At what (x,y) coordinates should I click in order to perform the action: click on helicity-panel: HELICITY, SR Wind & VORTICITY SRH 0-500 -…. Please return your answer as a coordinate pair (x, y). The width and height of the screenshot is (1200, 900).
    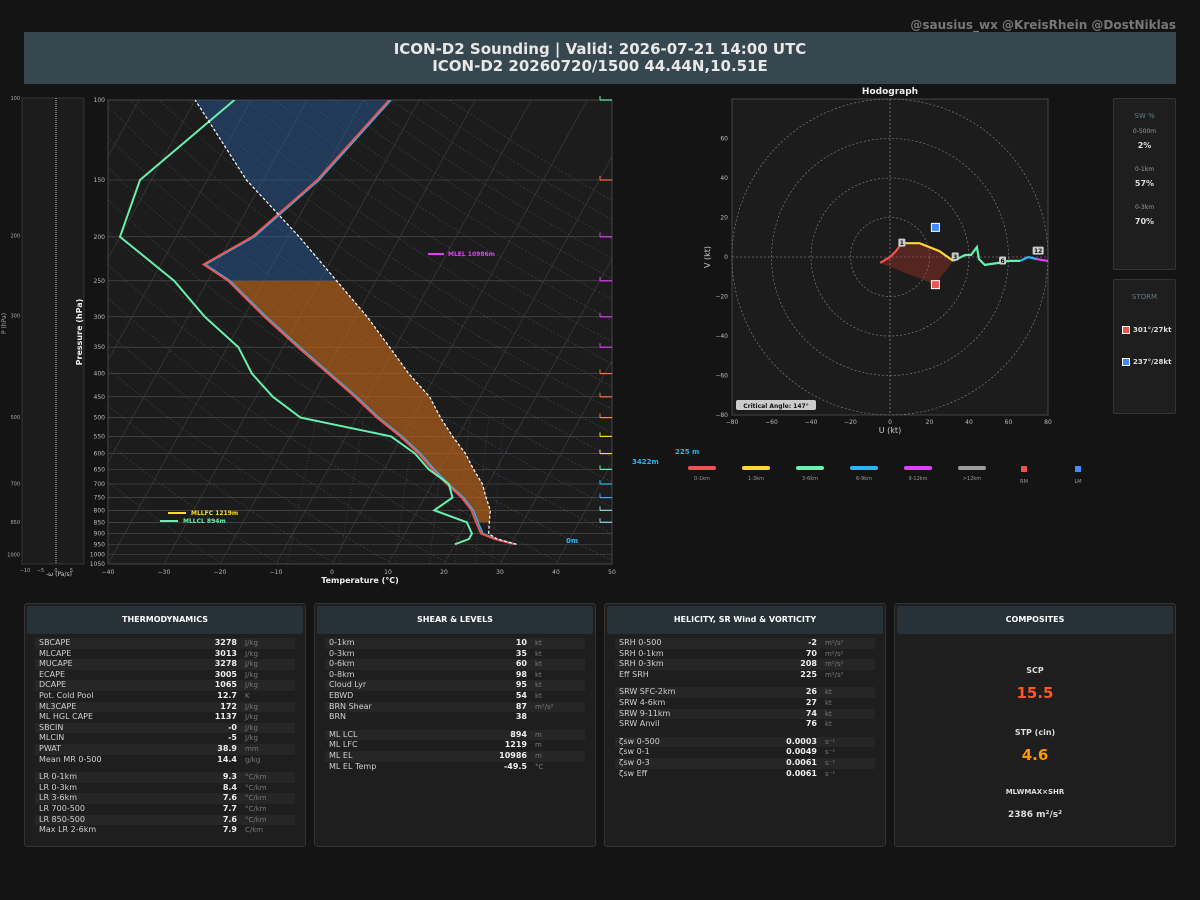
    Looking at the image, I should click on (745, 725).